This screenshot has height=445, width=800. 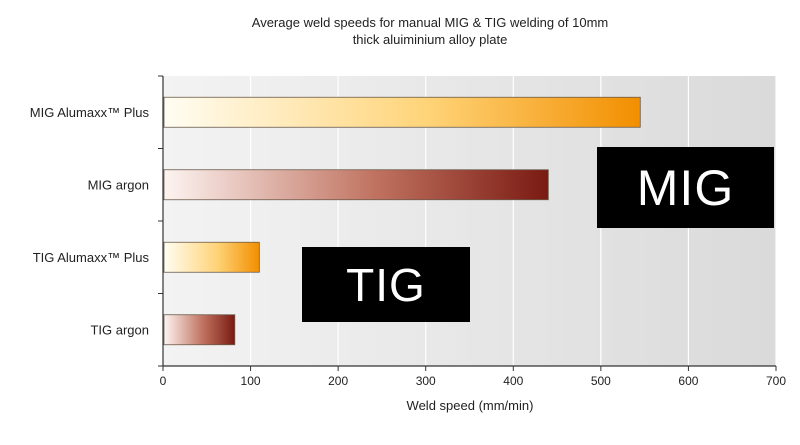 I want to click on y-category-label: MIG argon, so click(x=118, y=184).